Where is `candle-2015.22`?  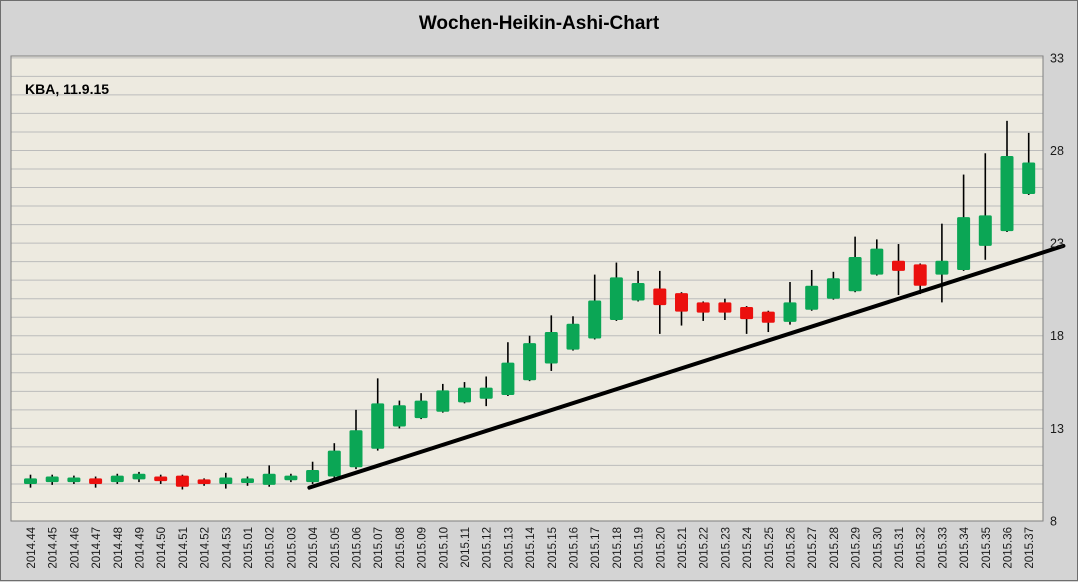
candle-2015.22 is located at coordinates (703, 311).